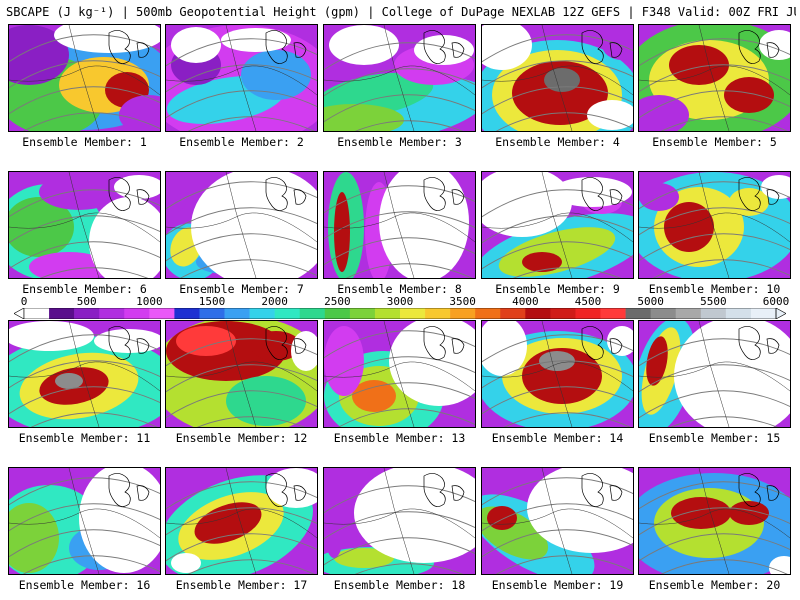 This screenshot has height=600, width=800. I want to click on ensemble-member-label: Ensemble Member: 9, so click(557, 289).